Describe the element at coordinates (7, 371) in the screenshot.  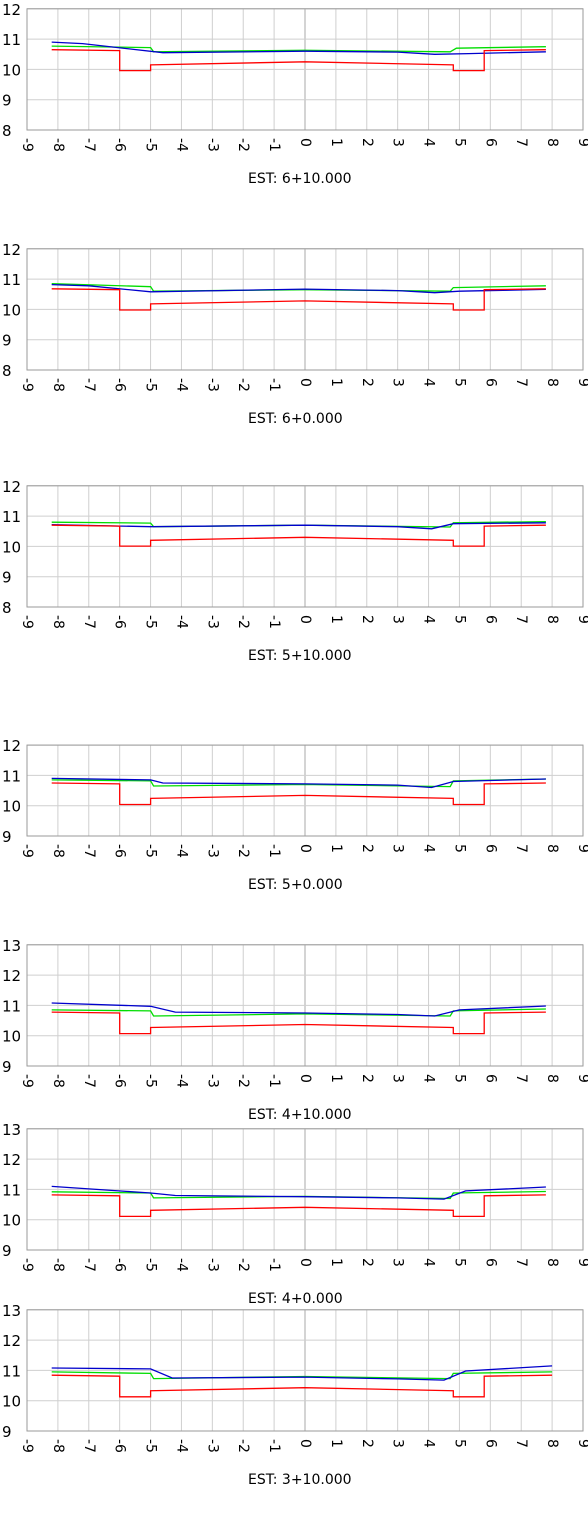
I see `y-tick-label: 8` at that location.